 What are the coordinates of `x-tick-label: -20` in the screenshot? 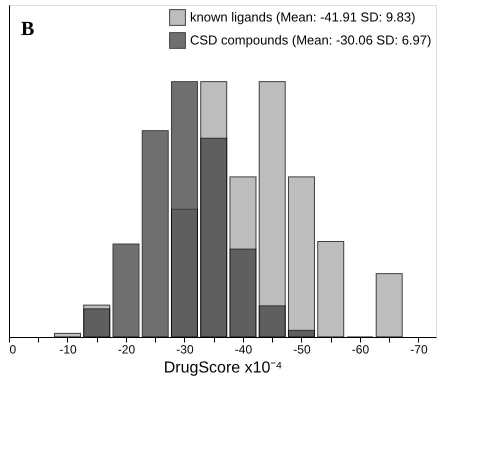 It's located at (127, 349).